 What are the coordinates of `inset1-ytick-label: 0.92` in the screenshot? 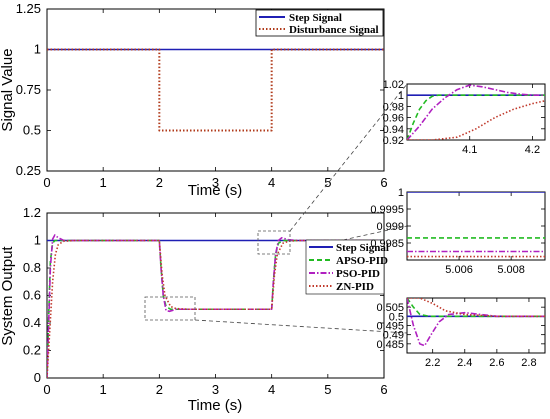 It's located at (393, 141).